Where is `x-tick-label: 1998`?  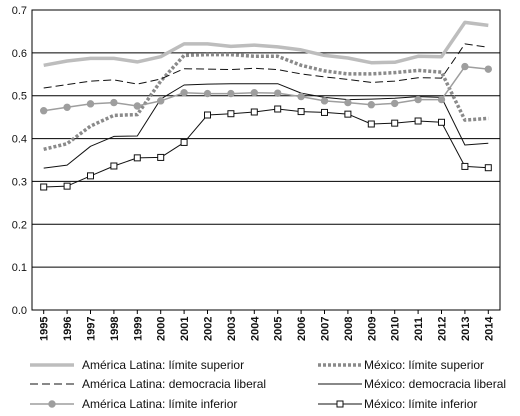 x-tick-label: 1998 is located at coordinates (115, 329).